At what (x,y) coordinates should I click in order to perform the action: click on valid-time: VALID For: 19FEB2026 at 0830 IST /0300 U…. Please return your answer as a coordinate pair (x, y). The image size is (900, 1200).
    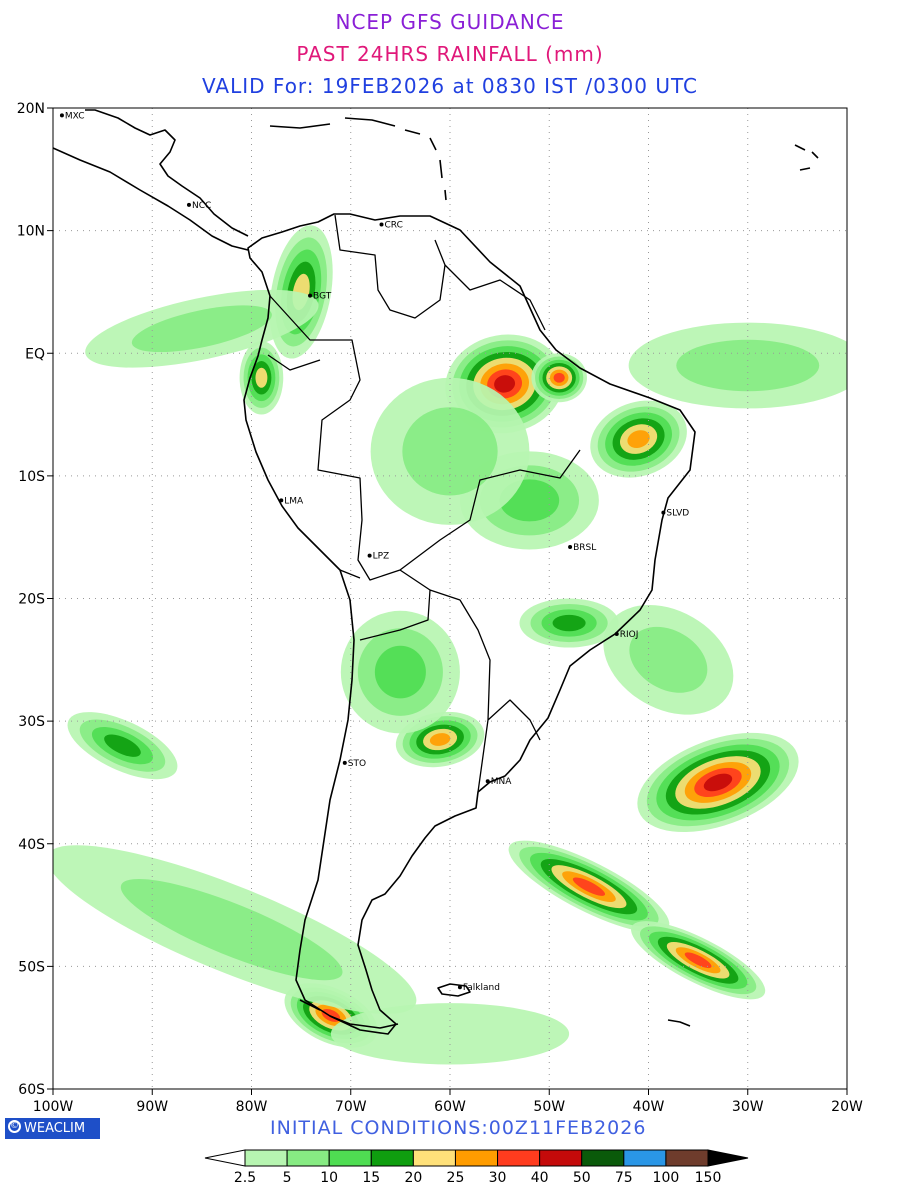
    Looking at the image, I should click on (450, 86).